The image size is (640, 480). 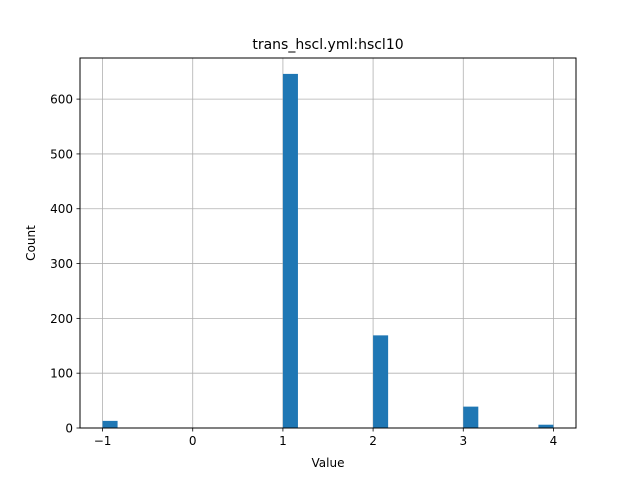 What do you see at coordinates (61, 100) in the screenshot?
I see `y-tick-label: 600` at bounding box center [61, 100].